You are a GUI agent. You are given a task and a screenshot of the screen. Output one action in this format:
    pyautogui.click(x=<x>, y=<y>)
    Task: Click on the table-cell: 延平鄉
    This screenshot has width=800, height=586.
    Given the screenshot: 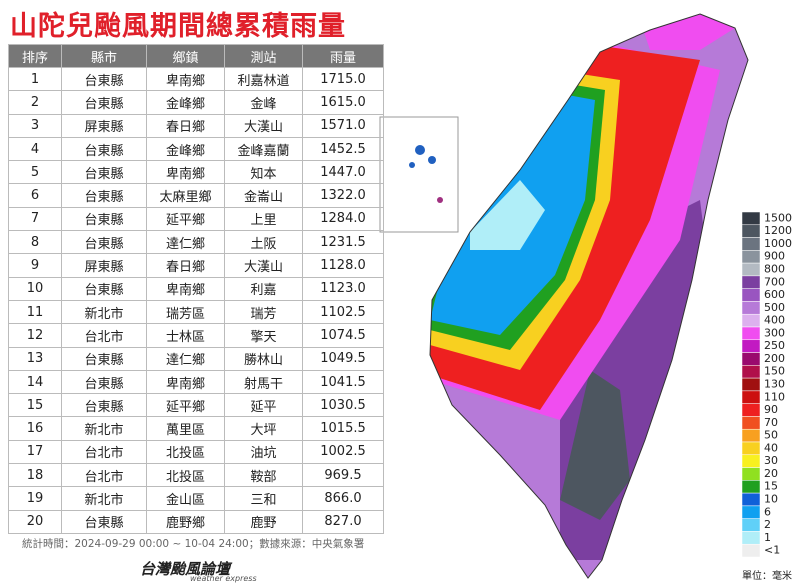 What is the action you would take?
    pyautogui.click(x=185, y=219)
    